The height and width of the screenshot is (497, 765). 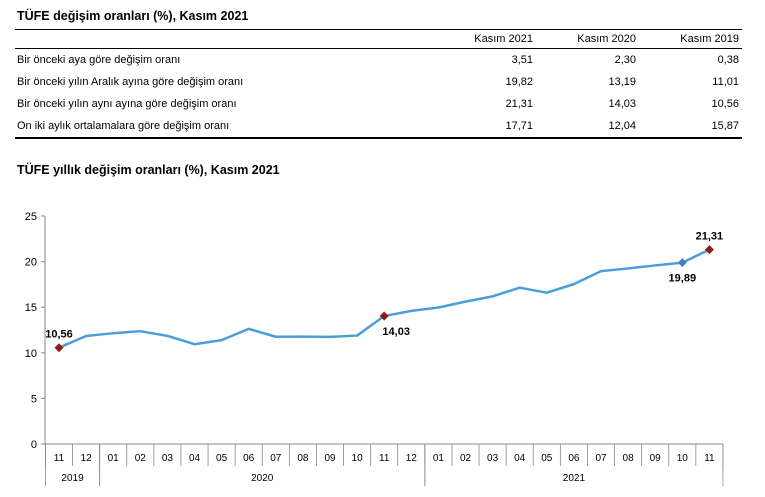 What do you see at coordinates (262, 478) in the screenshot?
I see `year-label: 2020` at bounding box center [262, 478].